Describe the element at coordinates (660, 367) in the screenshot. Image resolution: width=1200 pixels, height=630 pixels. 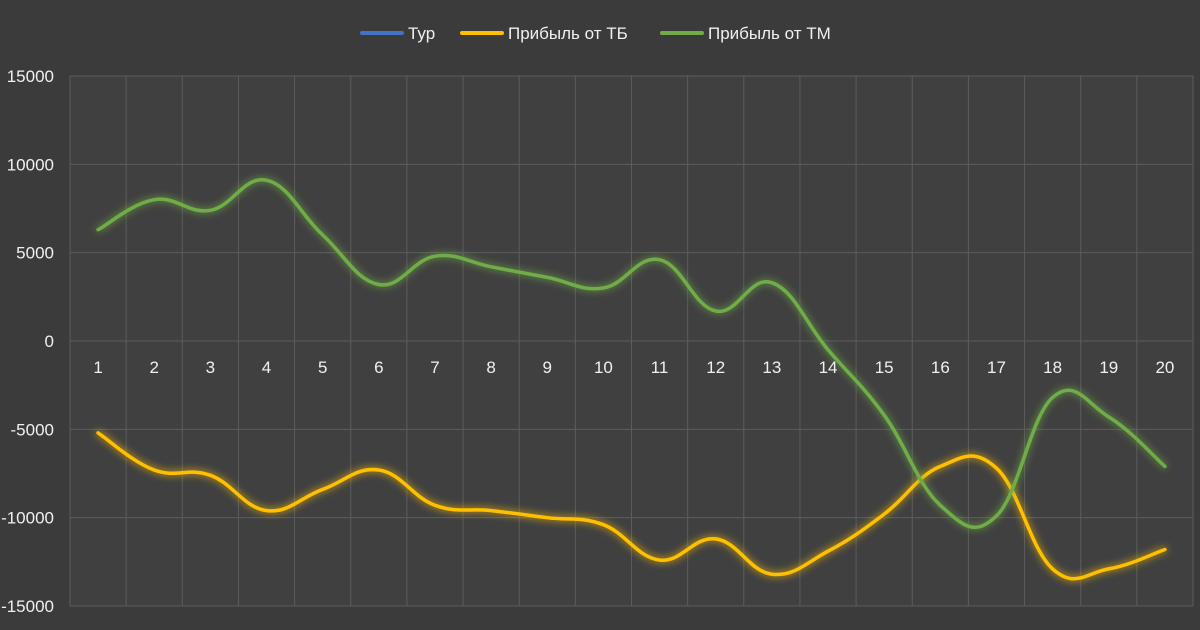
I see `x-tick-label: 11` at that location.